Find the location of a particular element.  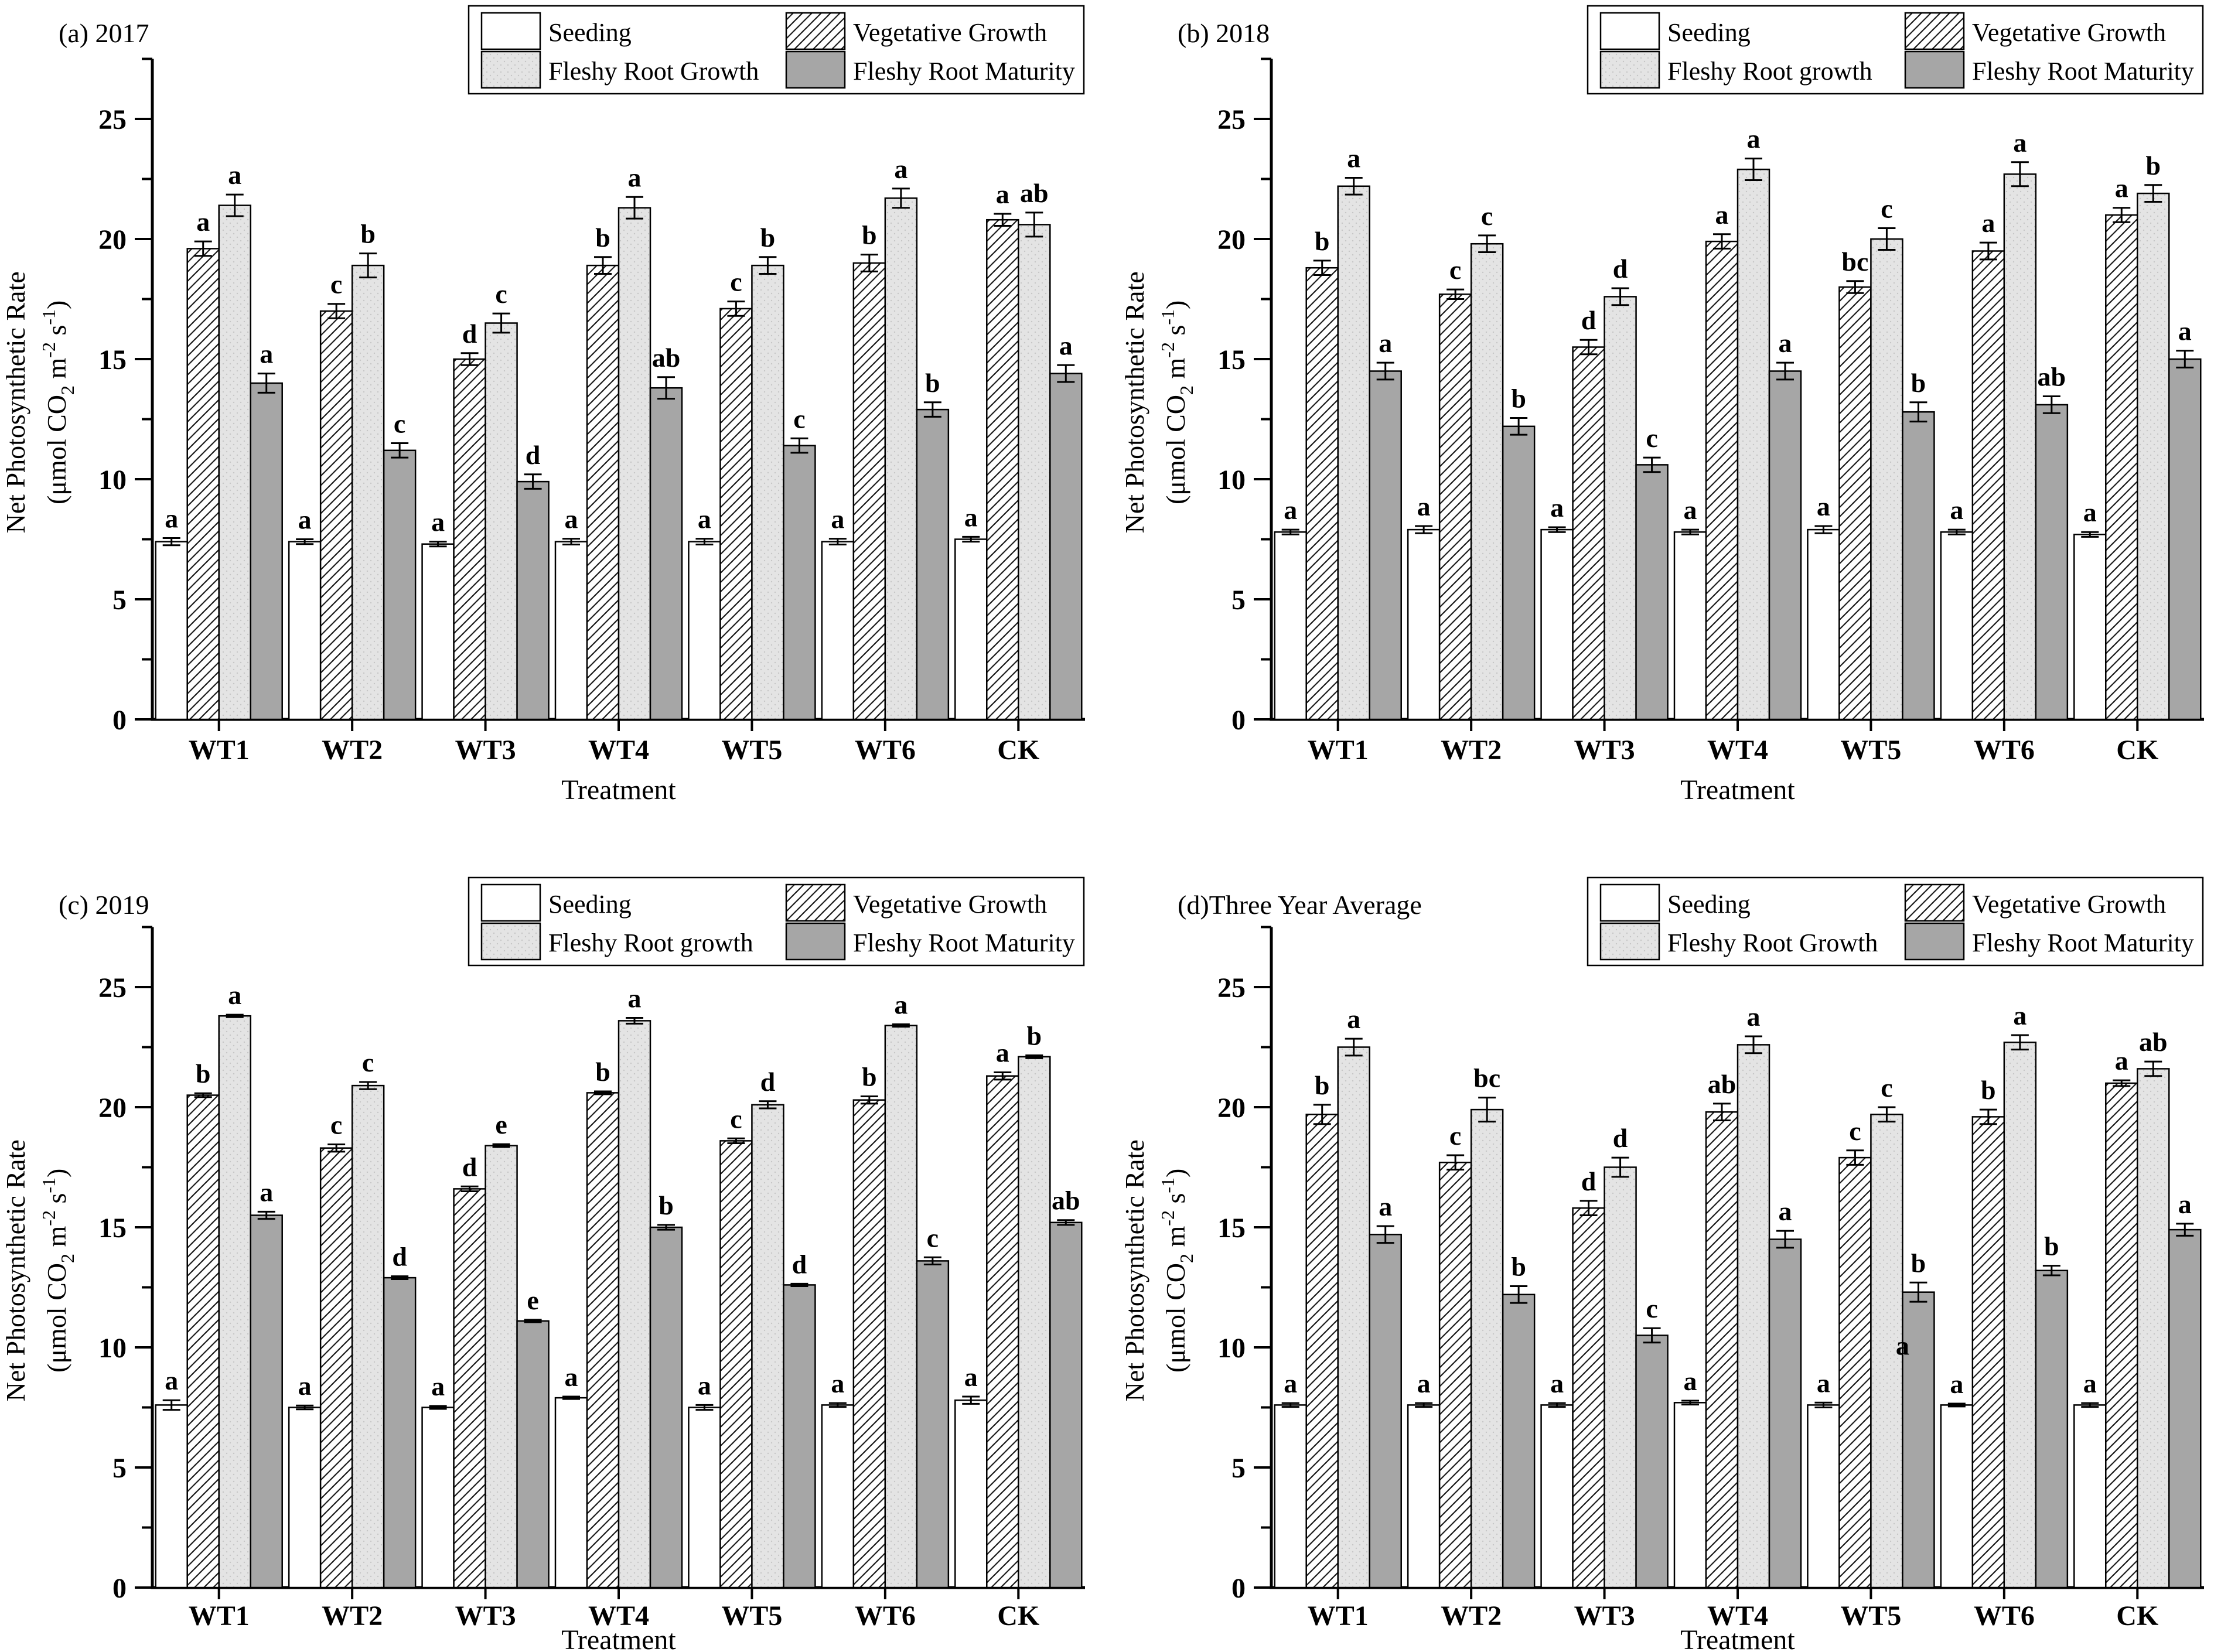

y-tick-label: 20 is located at coordinates (1231, 239).